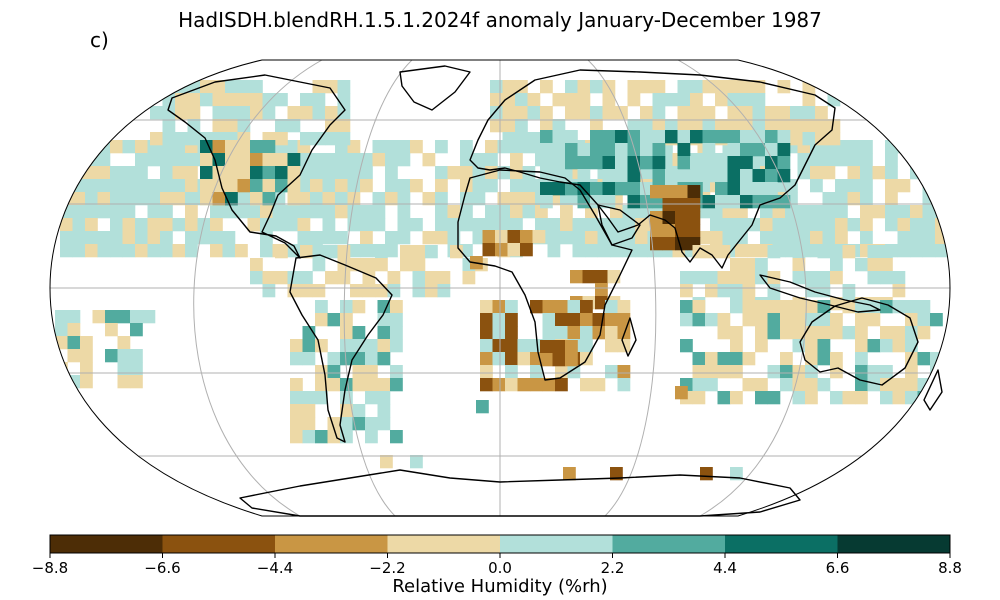 This screenshot has height=600, width=1000. What do you see at coordinates (258, 288) in the screenshot?
I see `graticule-lon-120w` at bounding box center [258, 288].